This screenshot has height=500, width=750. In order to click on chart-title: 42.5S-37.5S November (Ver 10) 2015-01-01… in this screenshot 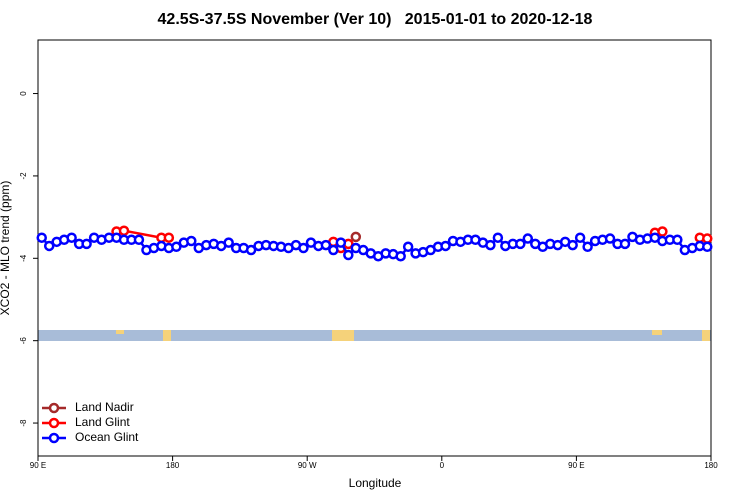, I will do `click(375, 19)`.